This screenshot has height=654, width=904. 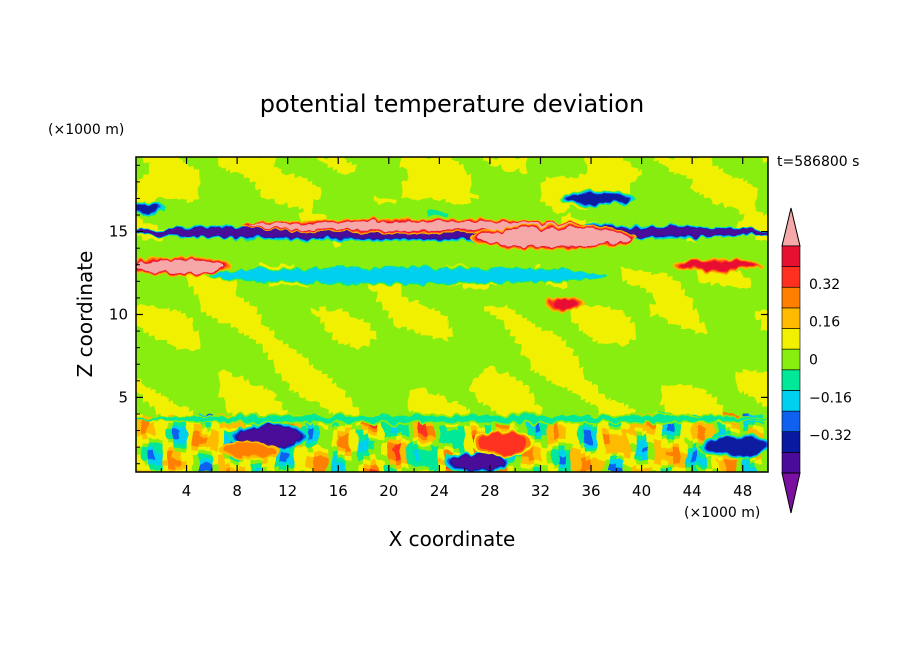 I want to click on colorbar-band, so click(x=791, y=318).